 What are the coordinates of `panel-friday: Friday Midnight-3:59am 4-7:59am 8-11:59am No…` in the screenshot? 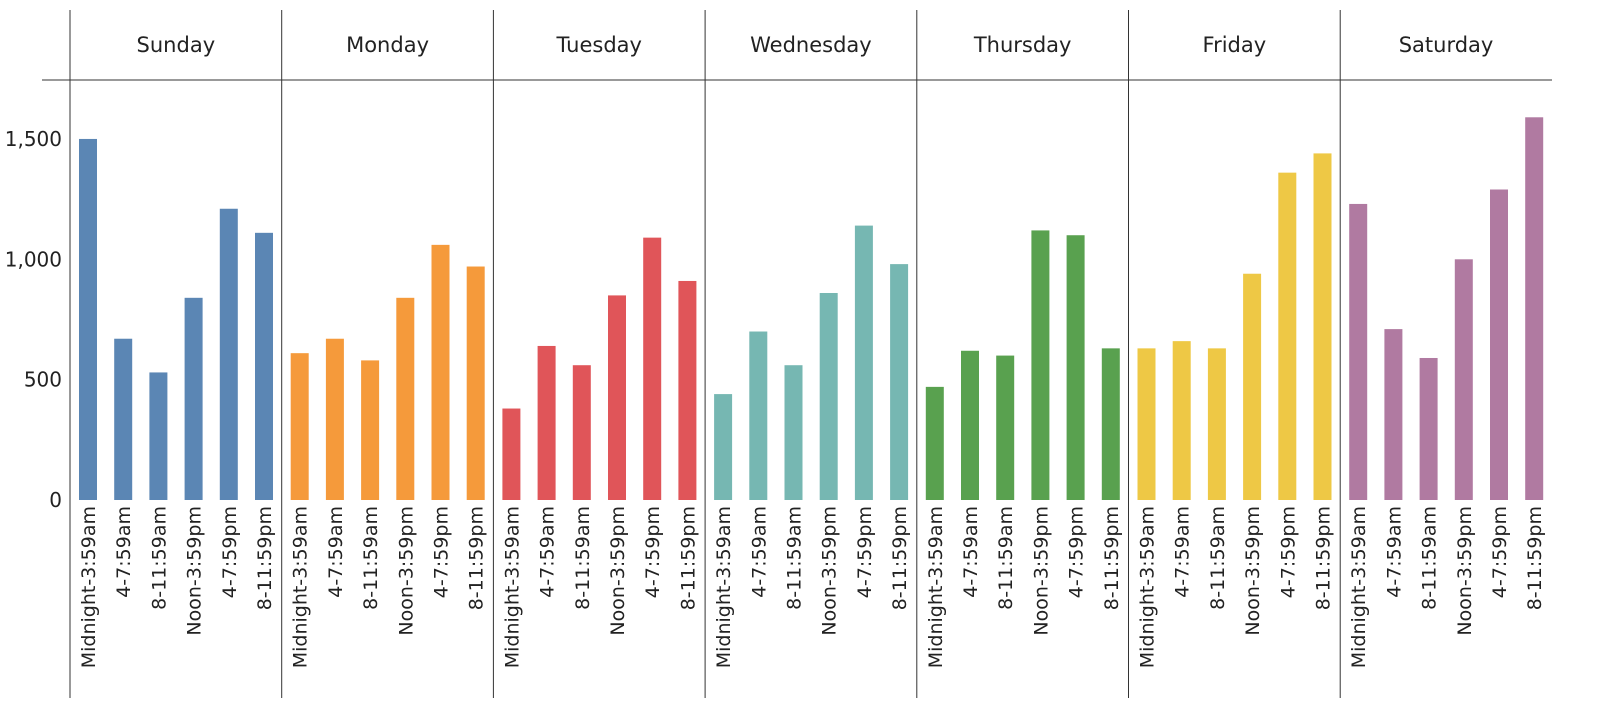 It's located at (1236, 350).